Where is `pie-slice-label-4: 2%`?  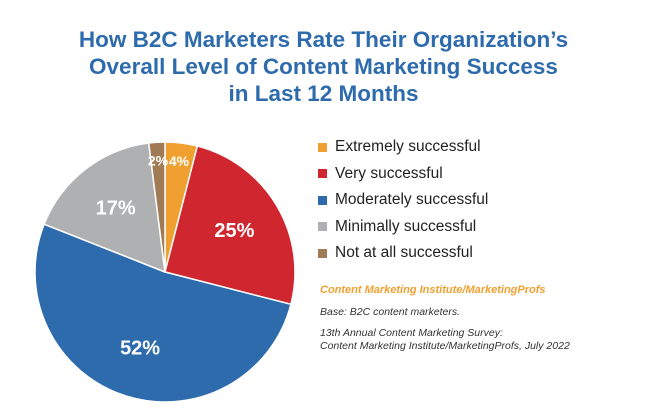
pie-slice-label-4: 2% is located at coordinates (158, 160).